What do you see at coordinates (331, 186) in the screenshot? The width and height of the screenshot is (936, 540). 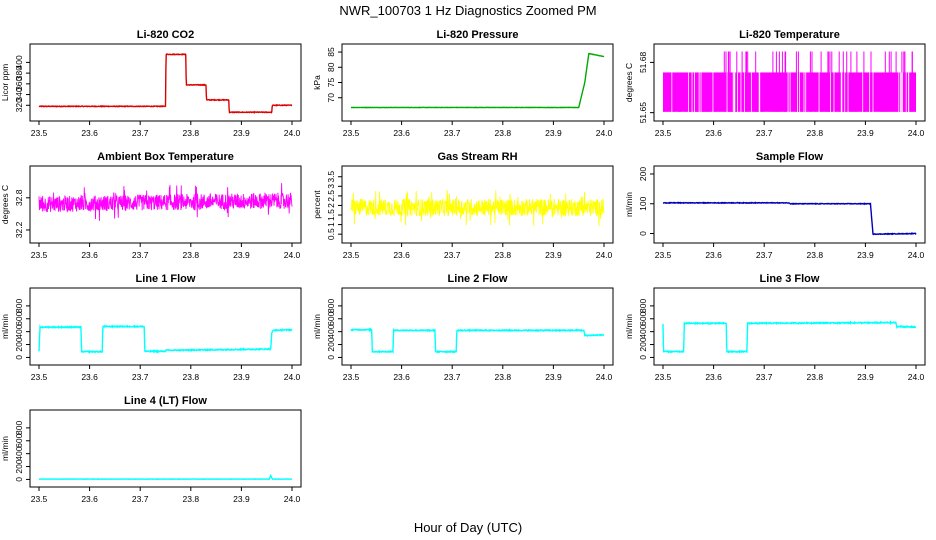 I see `y-tick-label: 3` at bounding box center [331, 186].